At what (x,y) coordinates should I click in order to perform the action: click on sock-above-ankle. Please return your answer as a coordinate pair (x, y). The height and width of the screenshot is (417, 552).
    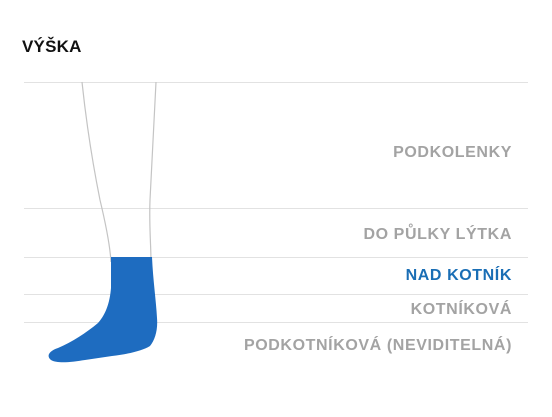
    Looking at the image, I should click on (103, 310).